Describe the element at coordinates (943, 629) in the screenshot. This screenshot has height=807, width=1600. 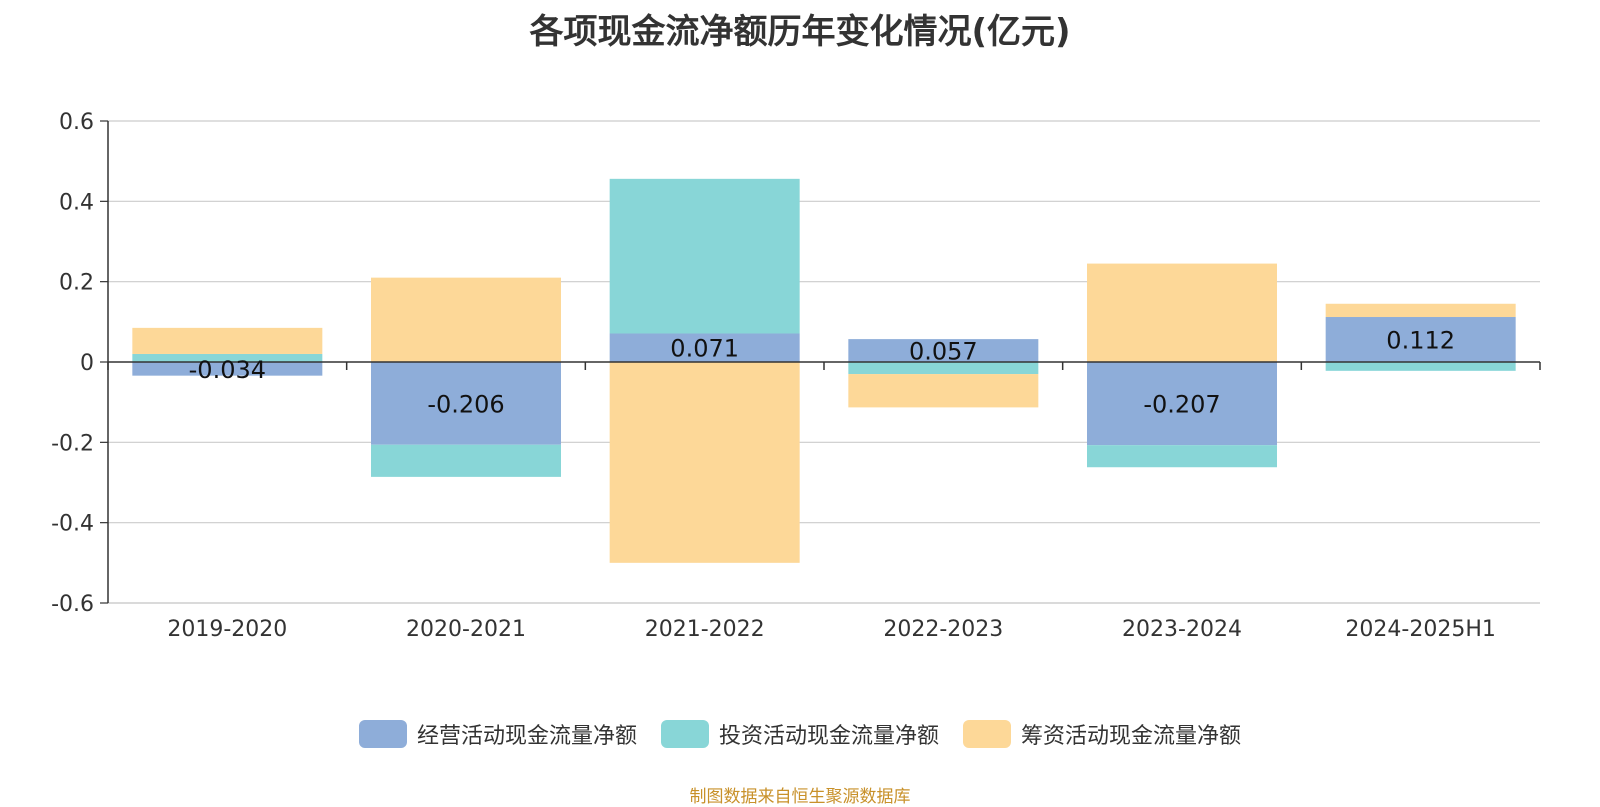
I see `x-tick-label: 2022-2023` at that location.